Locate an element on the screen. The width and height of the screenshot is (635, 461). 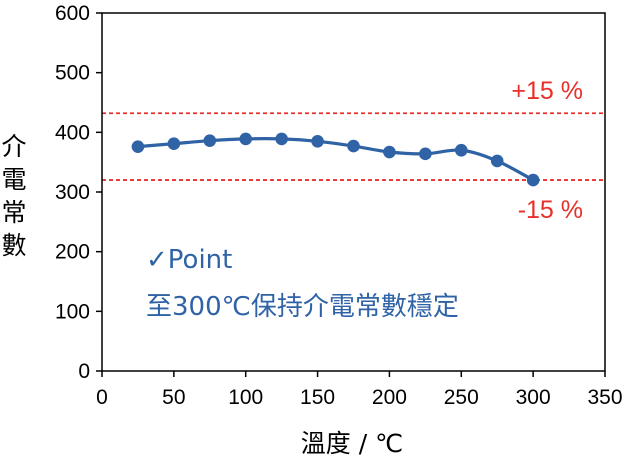
y-tick-label: 300 is located at coordinates (72, 192).